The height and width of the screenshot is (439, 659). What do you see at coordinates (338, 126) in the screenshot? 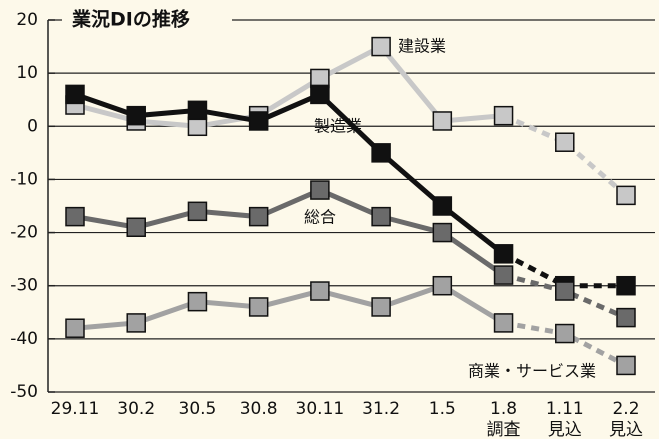
I see `series-label: 製造業` at bounding box center [338, 126].